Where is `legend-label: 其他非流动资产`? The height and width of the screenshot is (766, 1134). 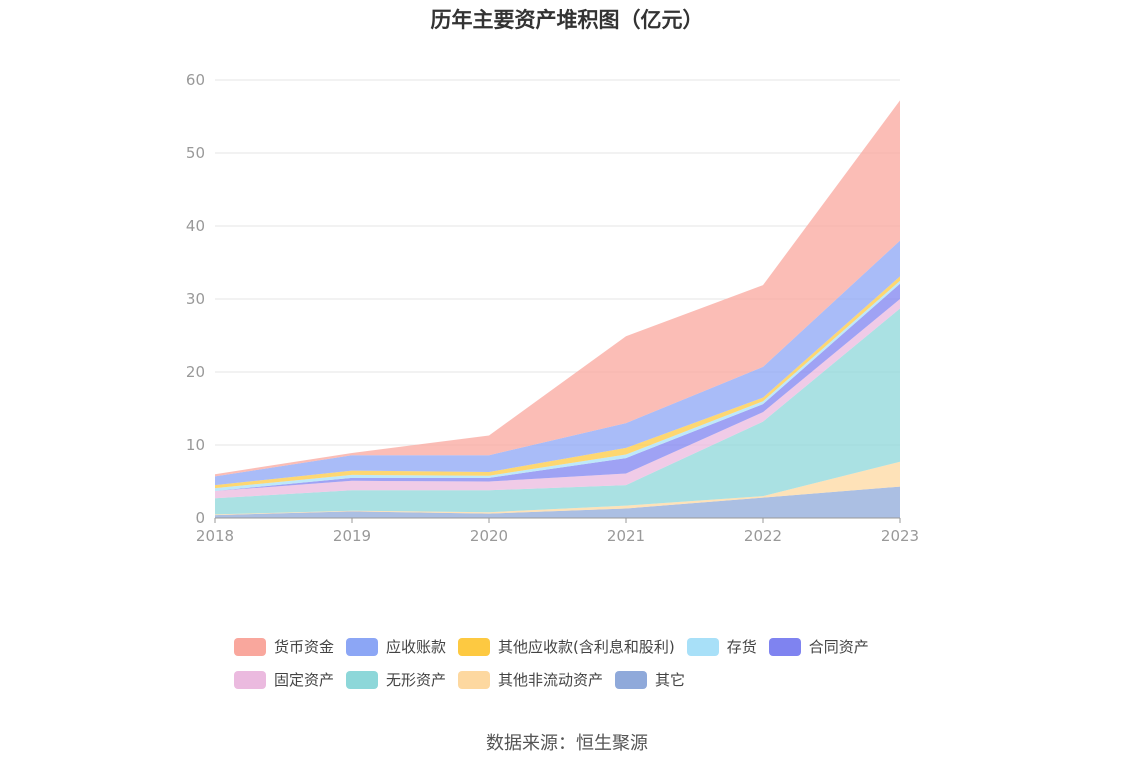 legend-label: 其他非流动资产 is located at coordinates (551, 680).